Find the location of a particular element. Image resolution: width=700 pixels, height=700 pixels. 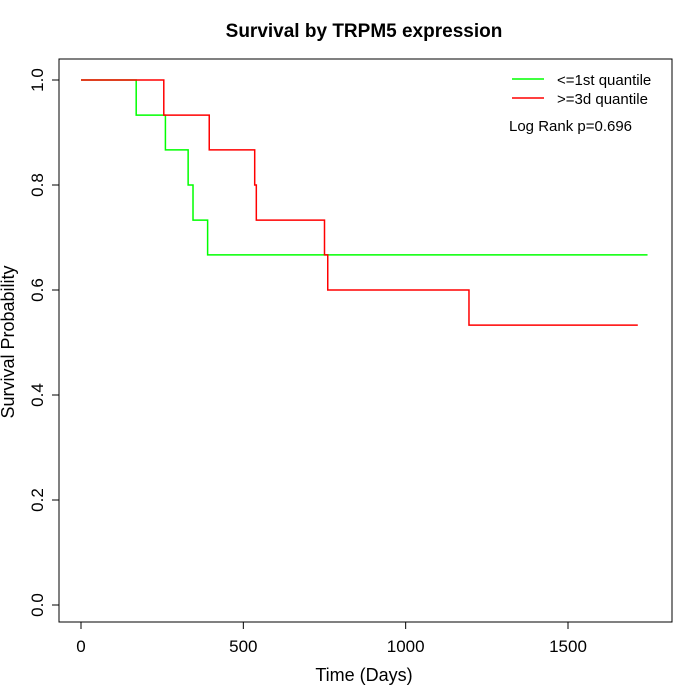

logrank-annotation: Log Rank p=0.696 is located at coordinates (570, 126).